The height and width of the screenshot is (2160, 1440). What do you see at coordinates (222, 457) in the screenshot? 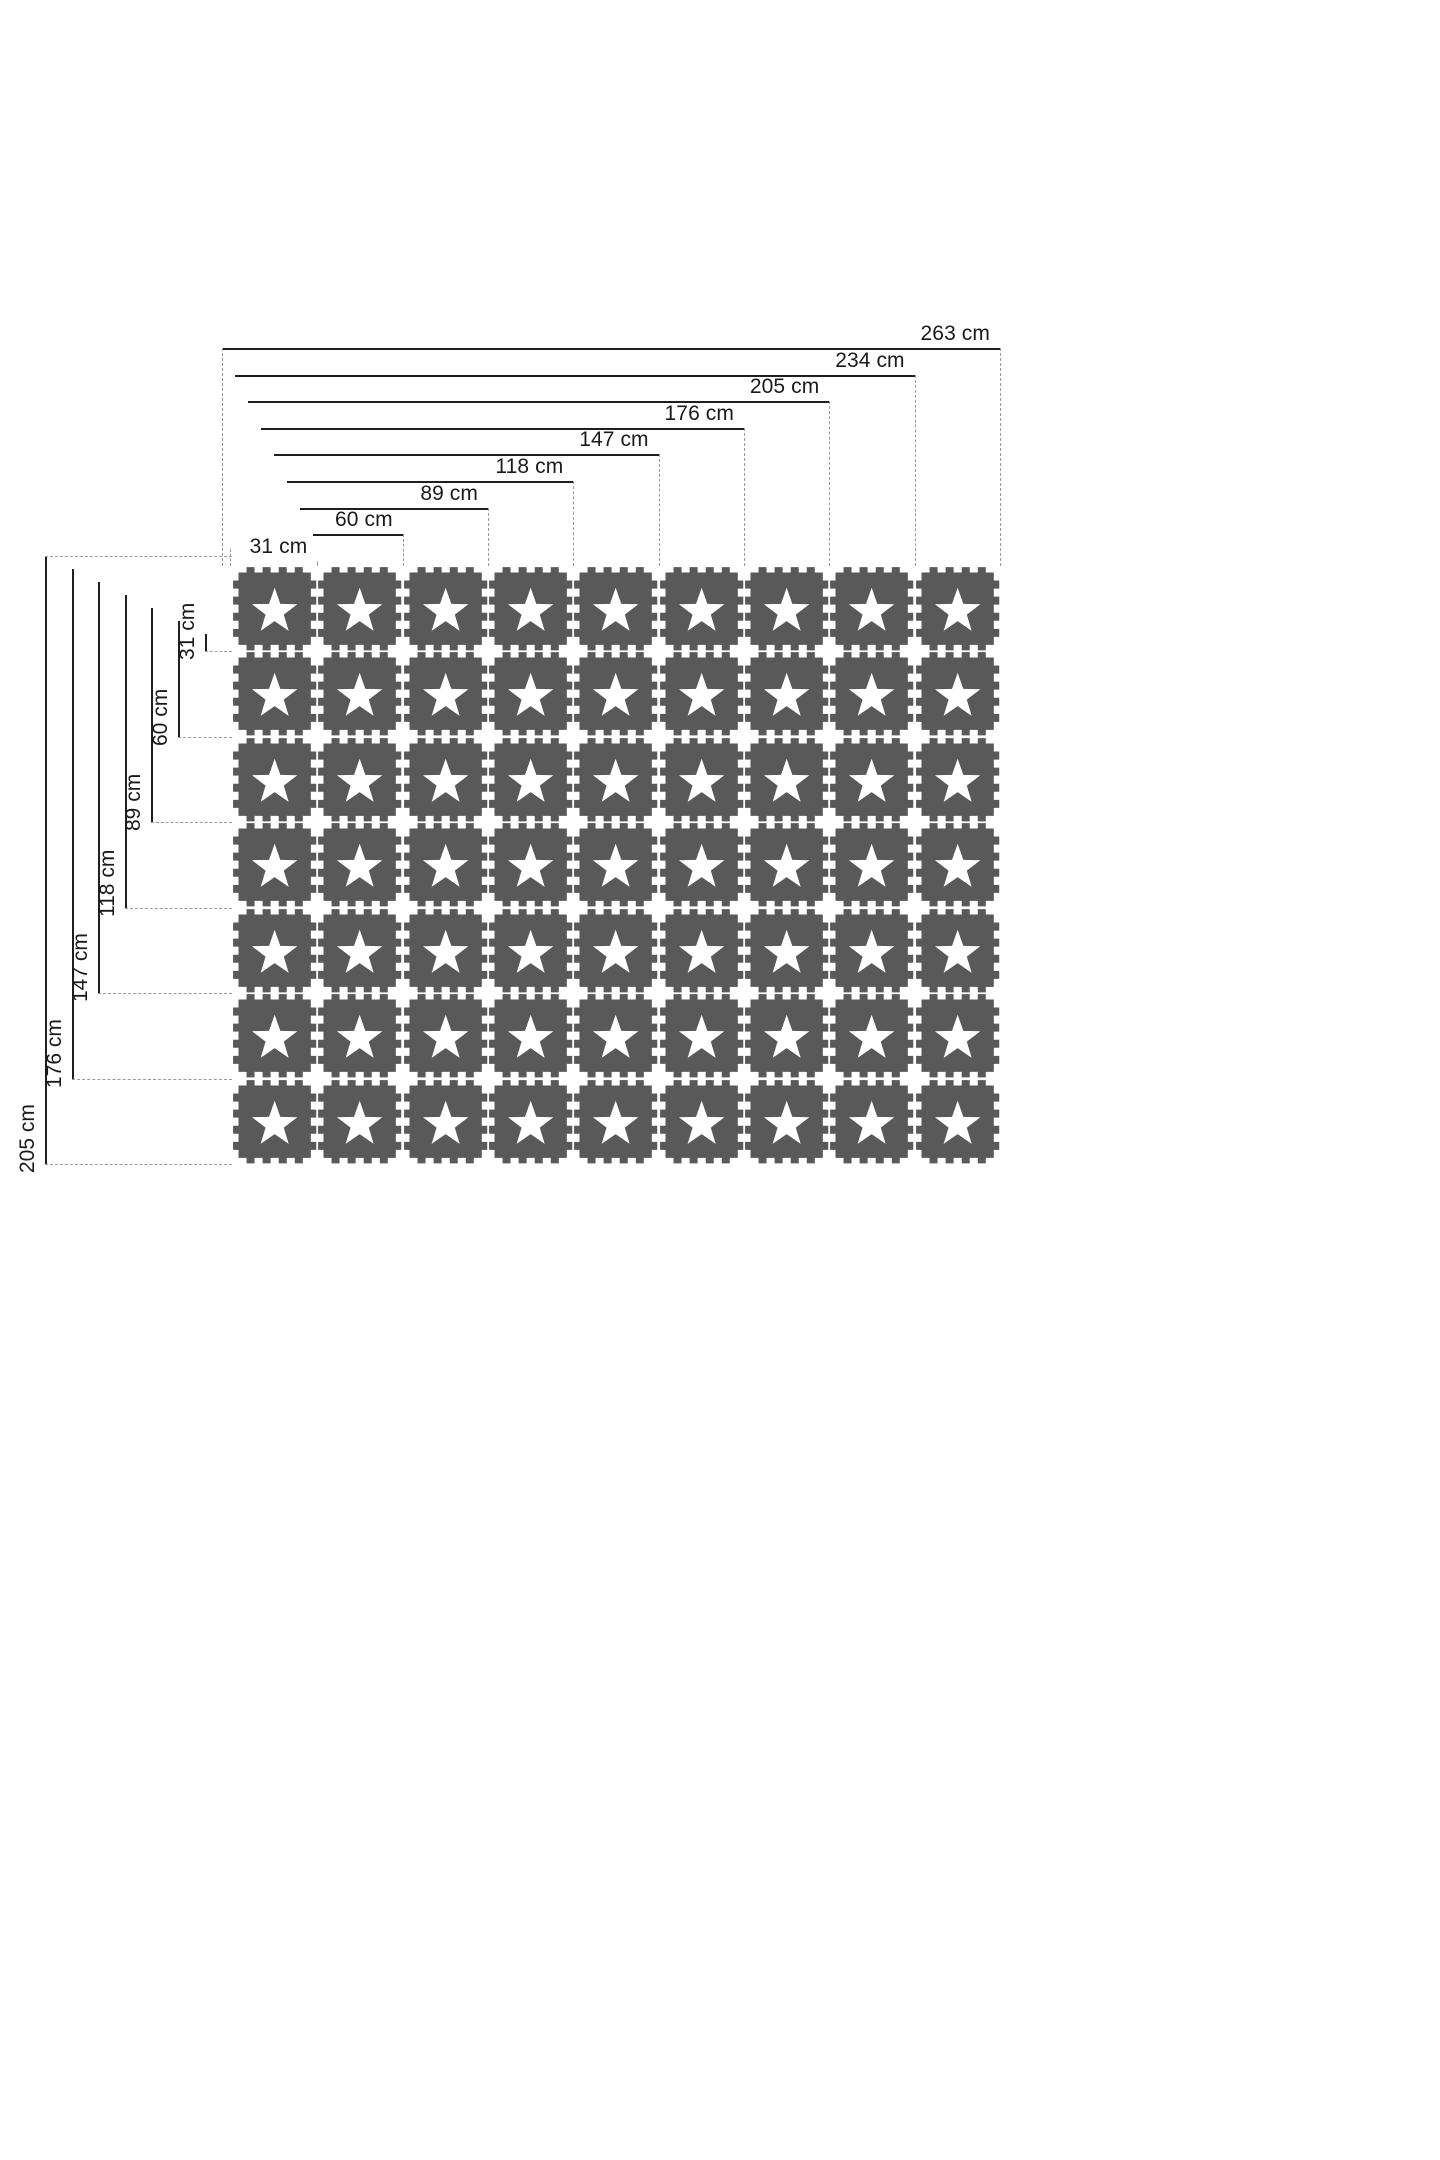
I see `mat-left-edge-leader-upper` at bounding box center [222, 457].